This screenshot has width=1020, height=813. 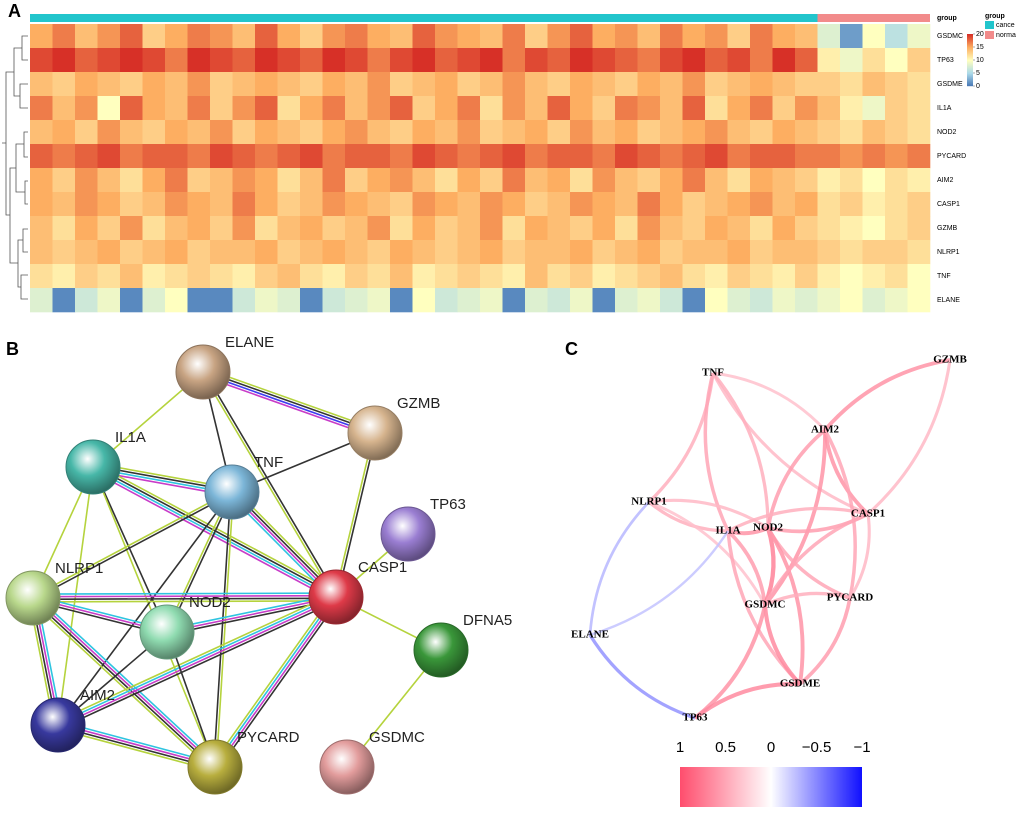 What do you see at coordinates (79, 568) in the screenshot?
I see `protein-label: NLRP1` at bounding box center [79, 568].